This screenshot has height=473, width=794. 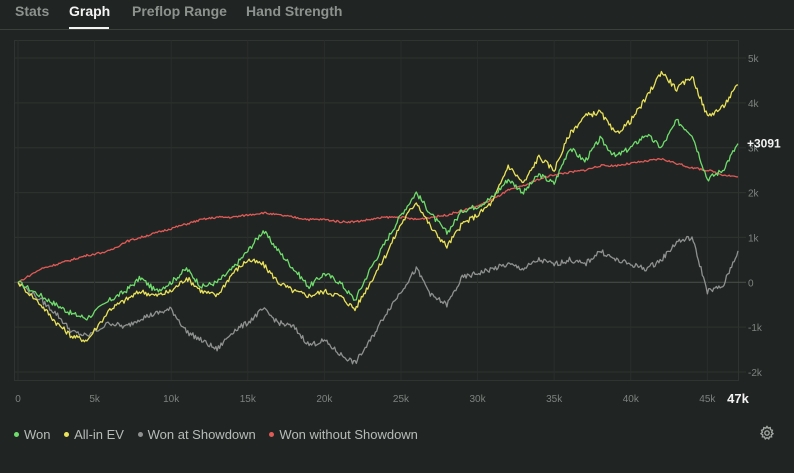 What do you see at coordinates (90, 11) in the screenshot?
I see `tab-graph: Graph` at bounding box center [90, 11].